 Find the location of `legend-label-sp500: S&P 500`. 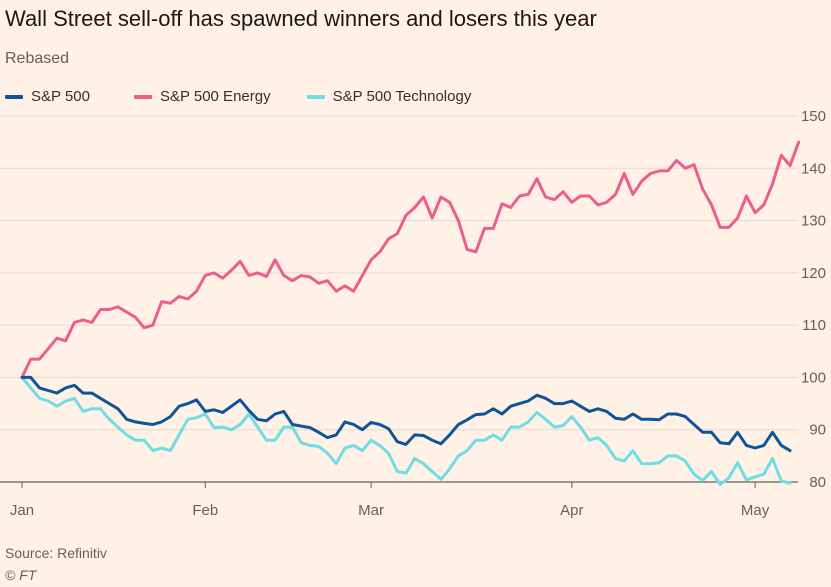

legend-label-sp500: S&P 500 is located at coordinates (60, 96).